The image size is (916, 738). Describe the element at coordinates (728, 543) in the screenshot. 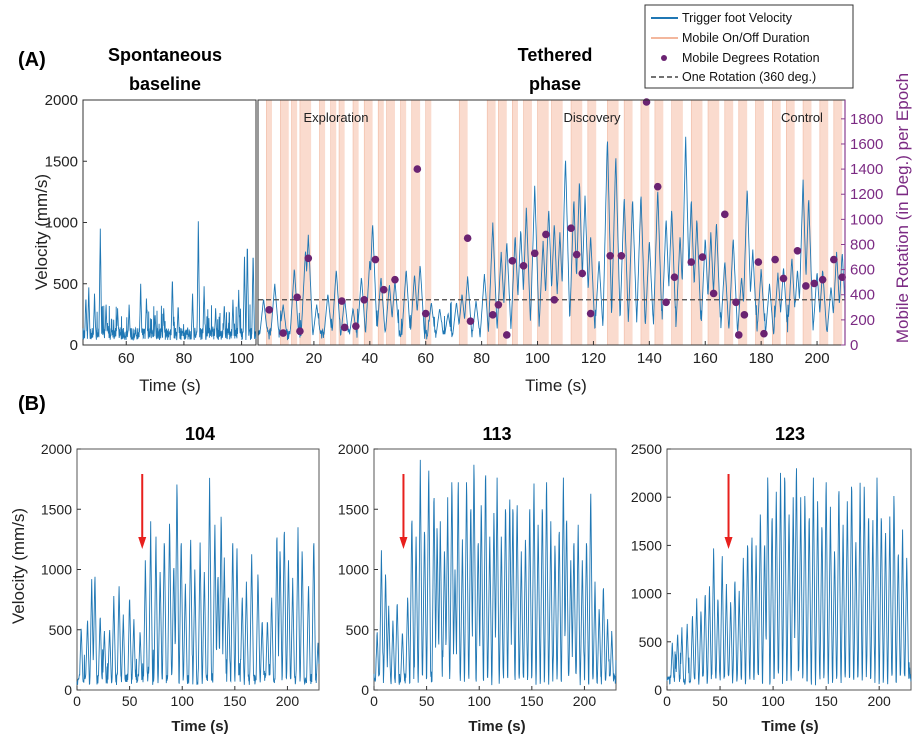

I see `infant123-red-arrow-head` at that location.